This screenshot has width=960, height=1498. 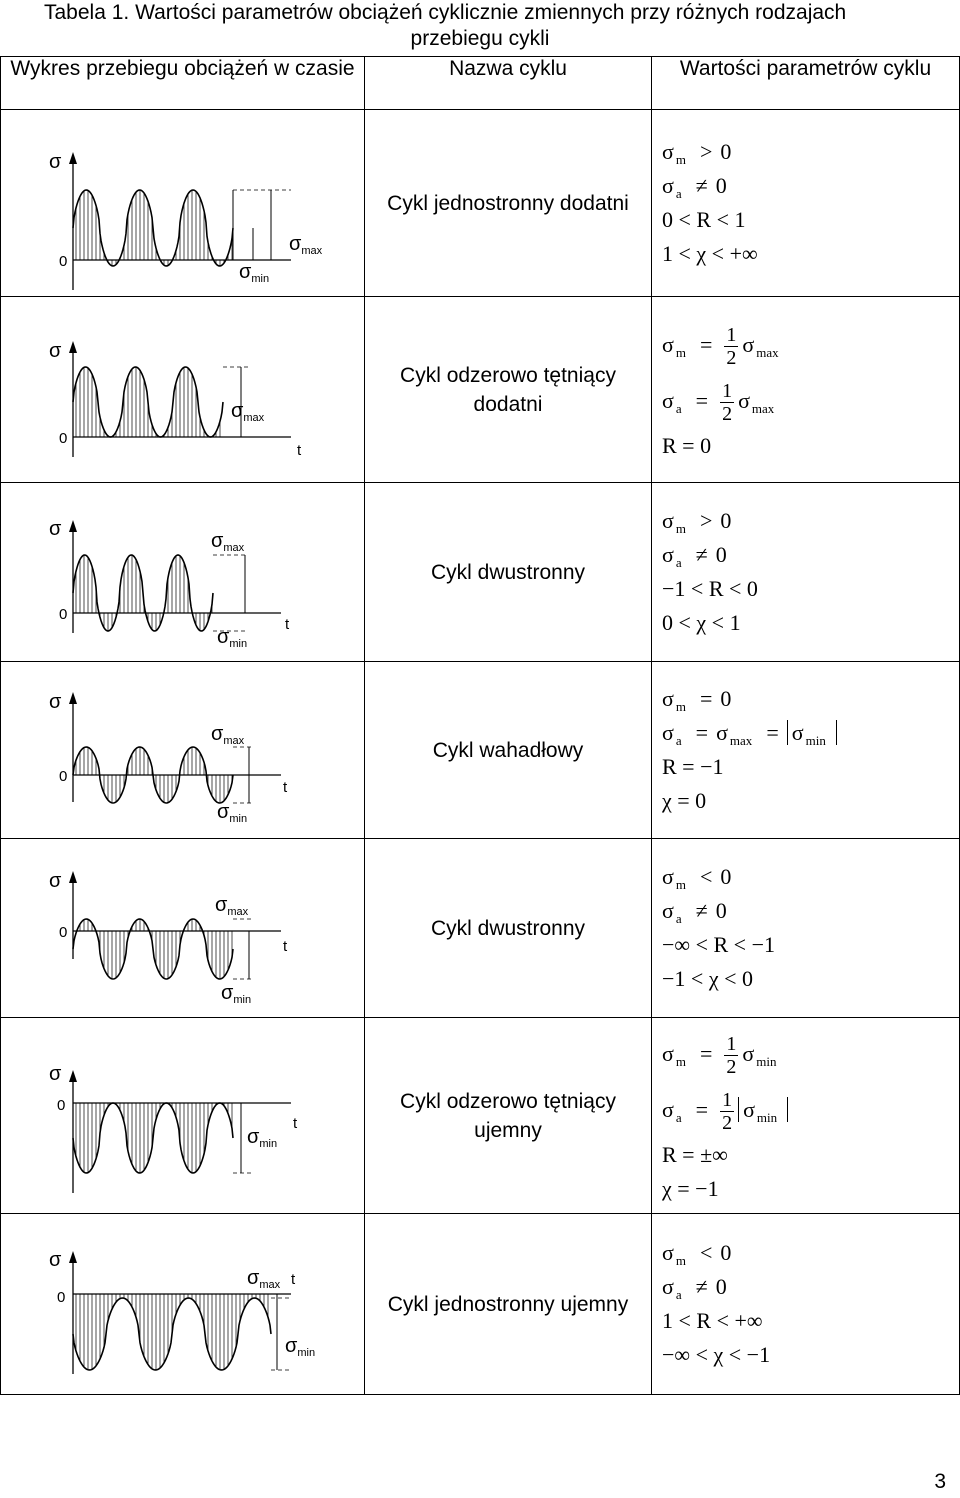 What do you see at coordinates (720, 346) in the screenshot?
I see `param-line: σ m = 1 2 σ max` at bounding box center [720, 346].